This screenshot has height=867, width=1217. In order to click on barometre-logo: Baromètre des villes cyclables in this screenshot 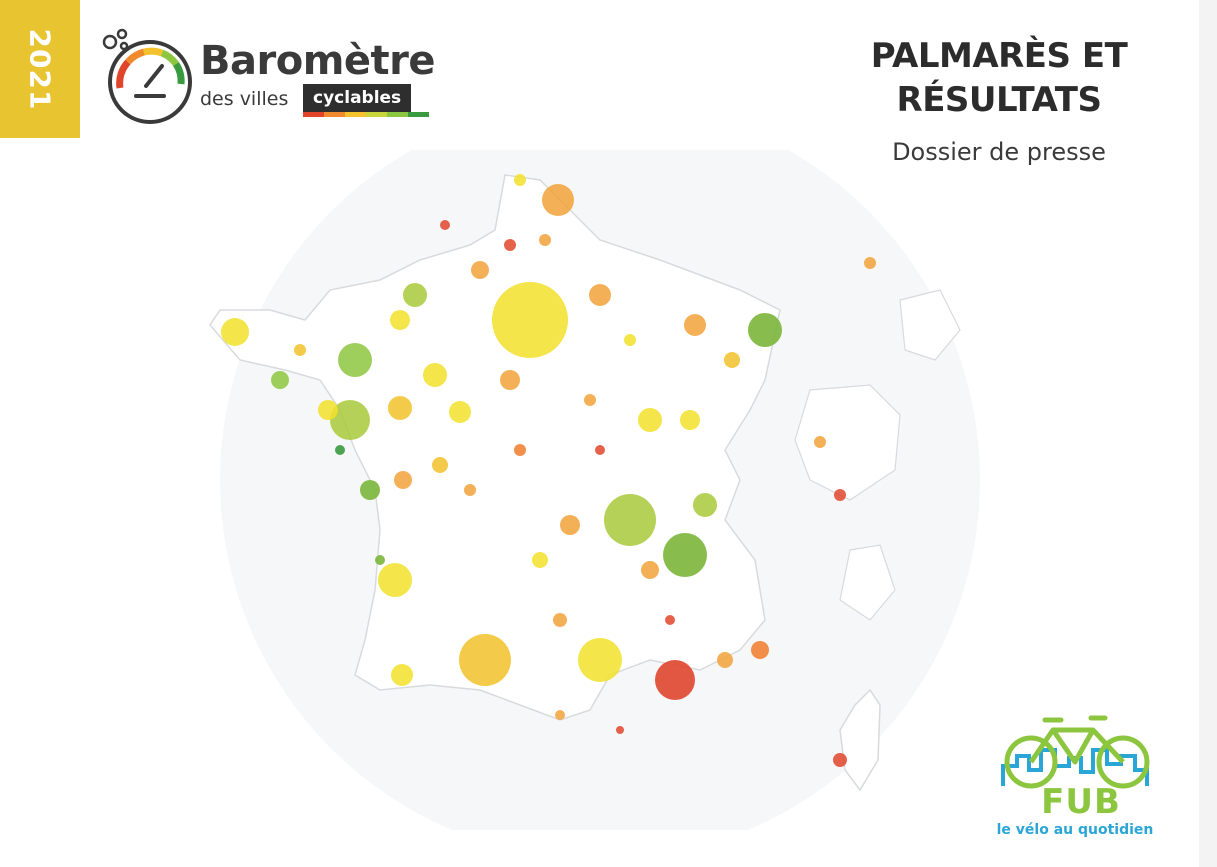, I will do `click(270, 76)`.